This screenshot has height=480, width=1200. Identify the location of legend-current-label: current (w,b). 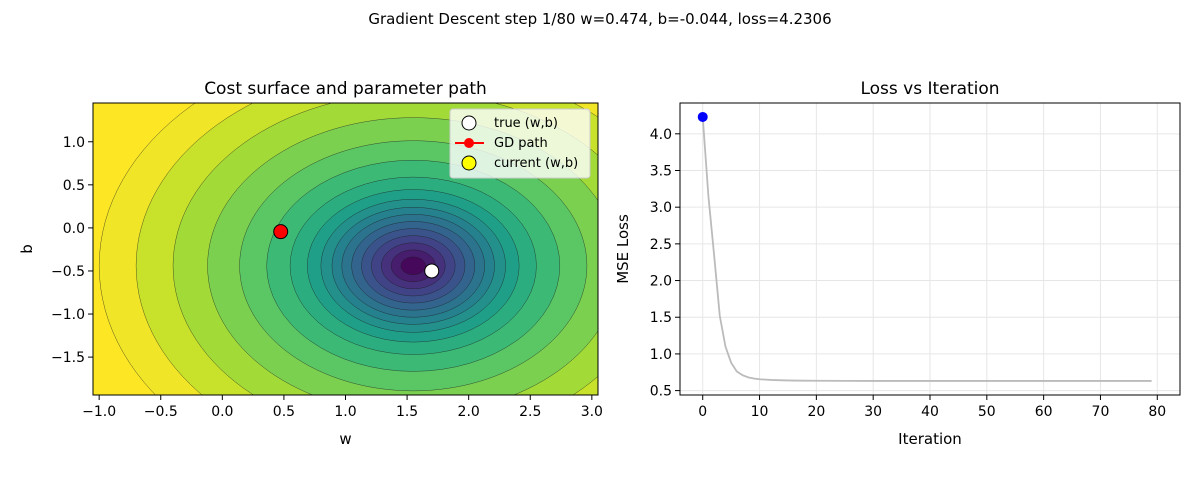
(536, 163).